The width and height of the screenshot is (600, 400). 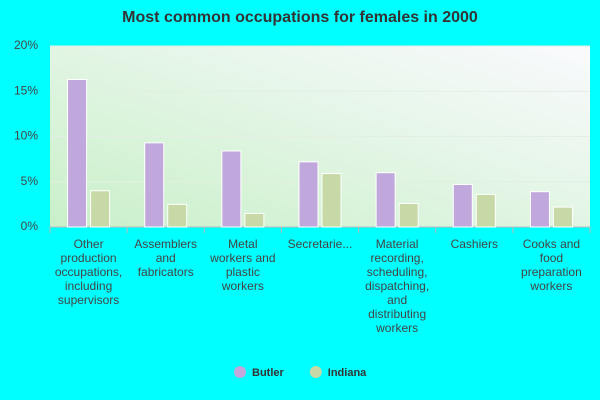 I want to click on x-tick-label: Cashiers, so click(x=474, y=244).